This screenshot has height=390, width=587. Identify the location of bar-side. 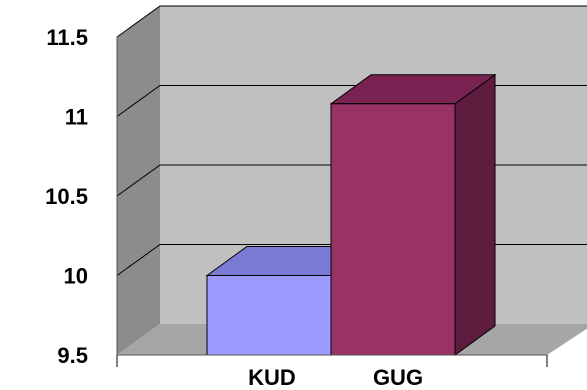
(475, 214).